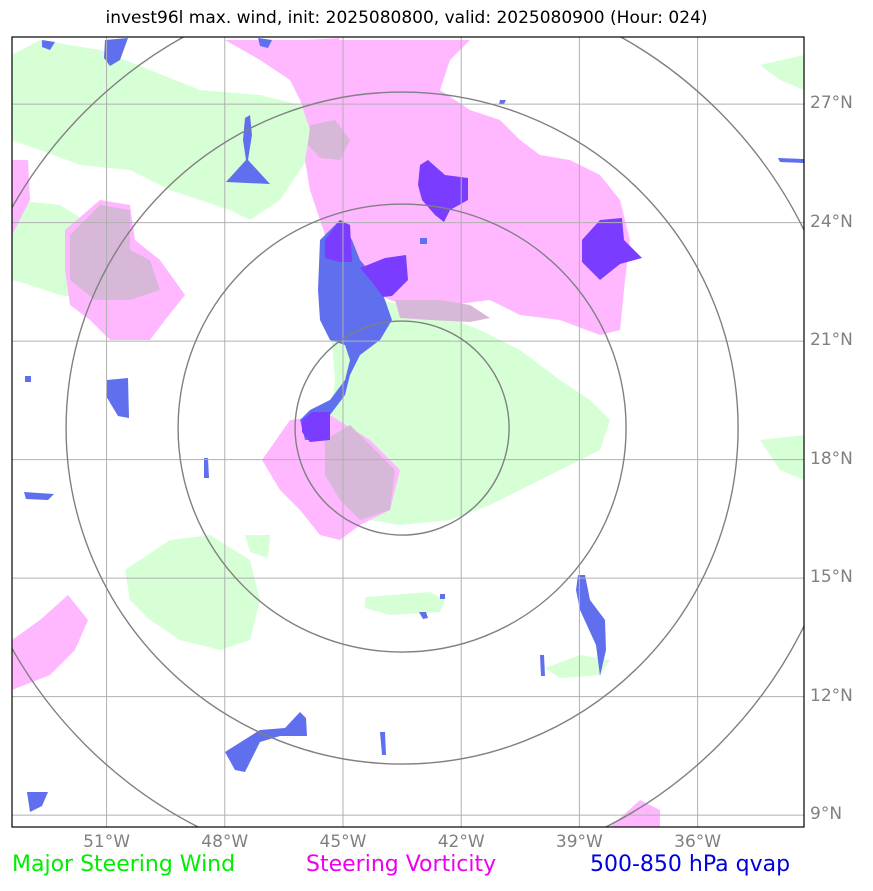 The height and width of the screenshot is (891, 873). Describe the element at coordinates (690, 864) in the screenshot. I see `legend-qvap: 500-850 hPa qvap` at that location.